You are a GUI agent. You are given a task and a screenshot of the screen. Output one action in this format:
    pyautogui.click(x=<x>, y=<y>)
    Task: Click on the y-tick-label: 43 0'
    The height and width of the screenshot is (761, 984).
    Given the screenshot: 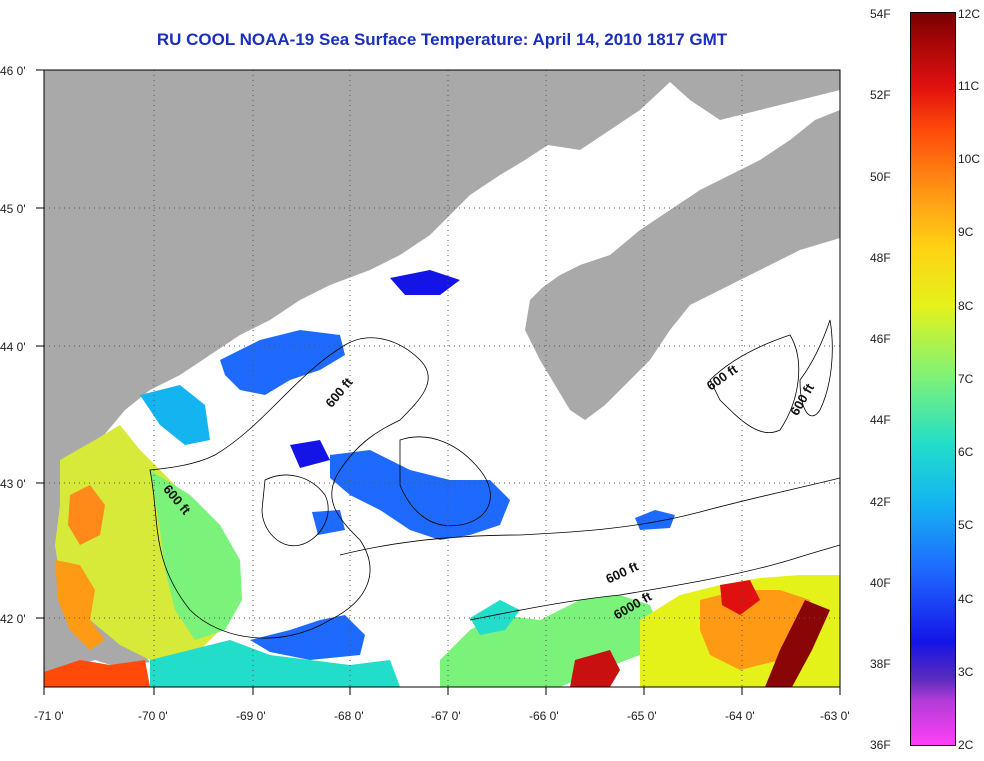 What is the action you would take?
    pyautogui.click(x=13, y=484)
    